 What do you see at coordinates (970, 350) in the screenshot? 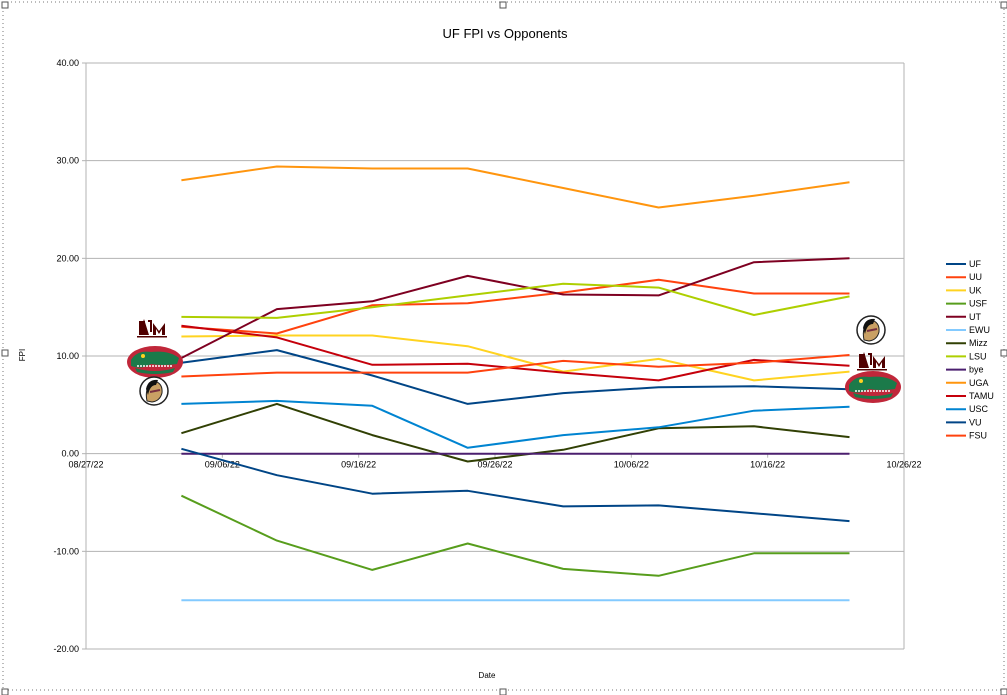
I see `legend: UF UU UK USF UT EWU Mizz LSU bye UGA TAMU USC VU FSU` at bounding box center [970, 350].